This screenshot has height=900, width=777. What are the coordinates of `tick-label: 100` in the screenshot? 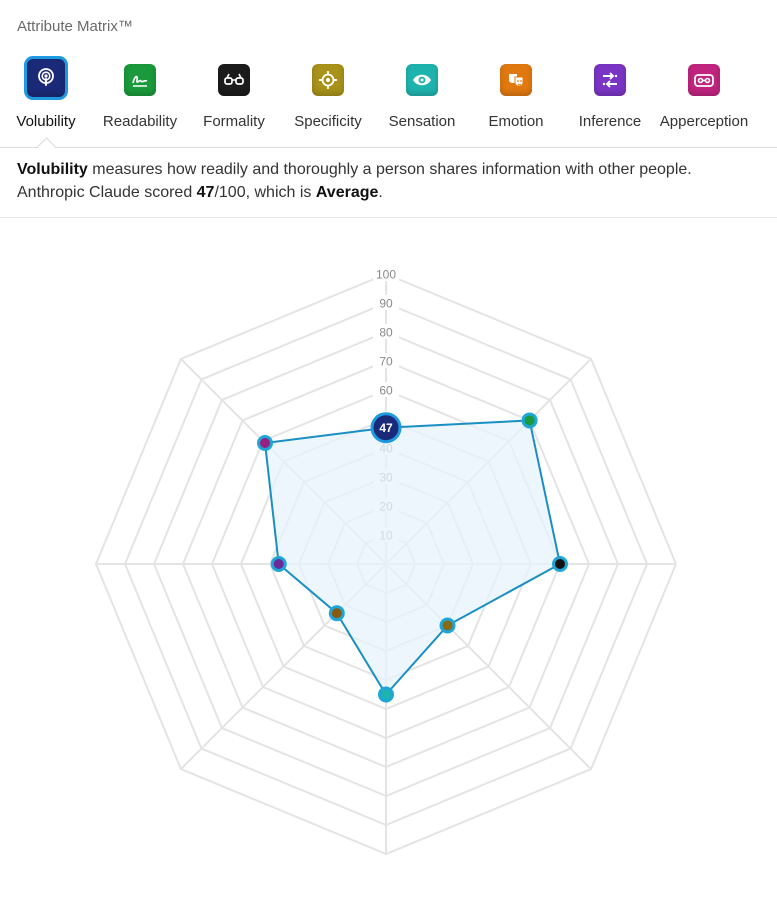 It's located at (386, 275).